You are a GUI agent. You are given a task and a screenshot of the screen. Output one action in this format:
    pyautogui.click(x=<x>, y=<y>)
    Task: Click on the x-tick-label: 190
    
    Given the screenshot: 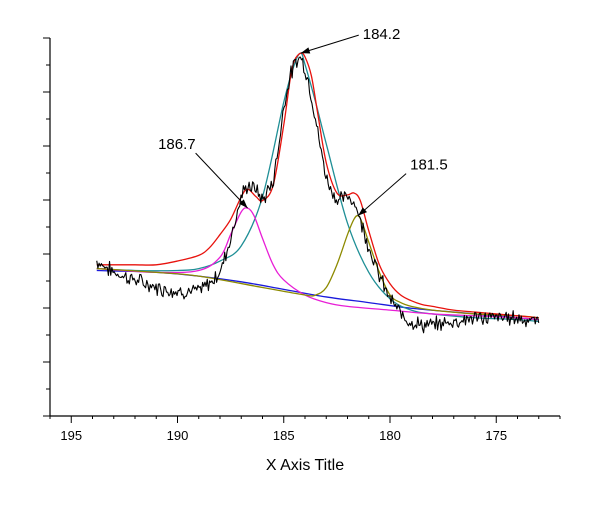 What is the action you would take?
    pyautogui.click(x=178, y=435)
    